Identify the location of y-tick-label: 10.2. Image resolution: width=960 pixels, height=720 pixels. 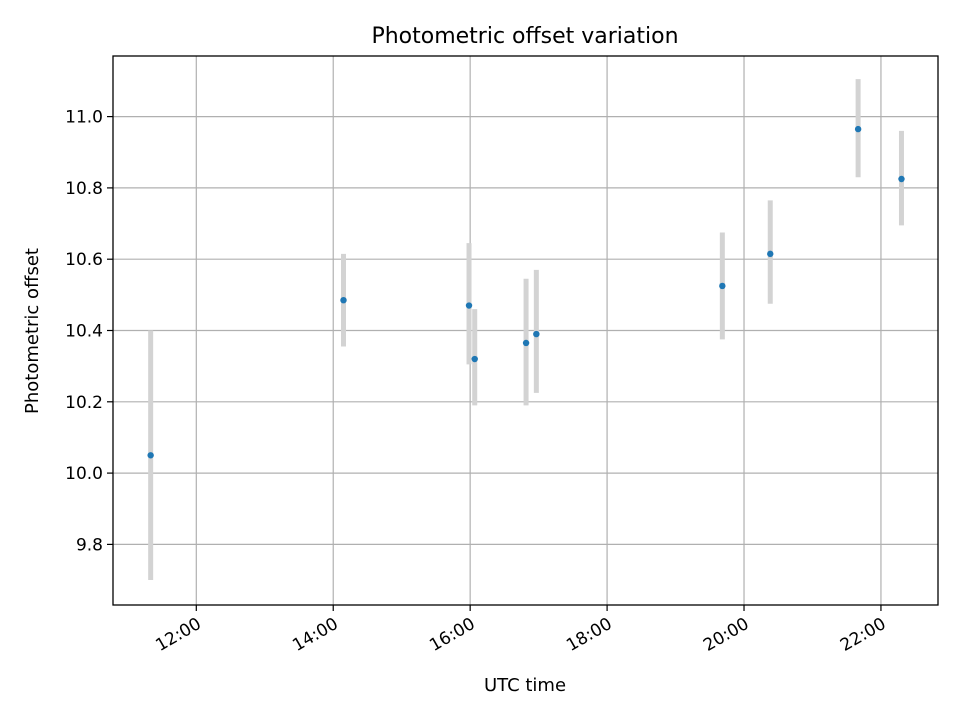
(84, 403).